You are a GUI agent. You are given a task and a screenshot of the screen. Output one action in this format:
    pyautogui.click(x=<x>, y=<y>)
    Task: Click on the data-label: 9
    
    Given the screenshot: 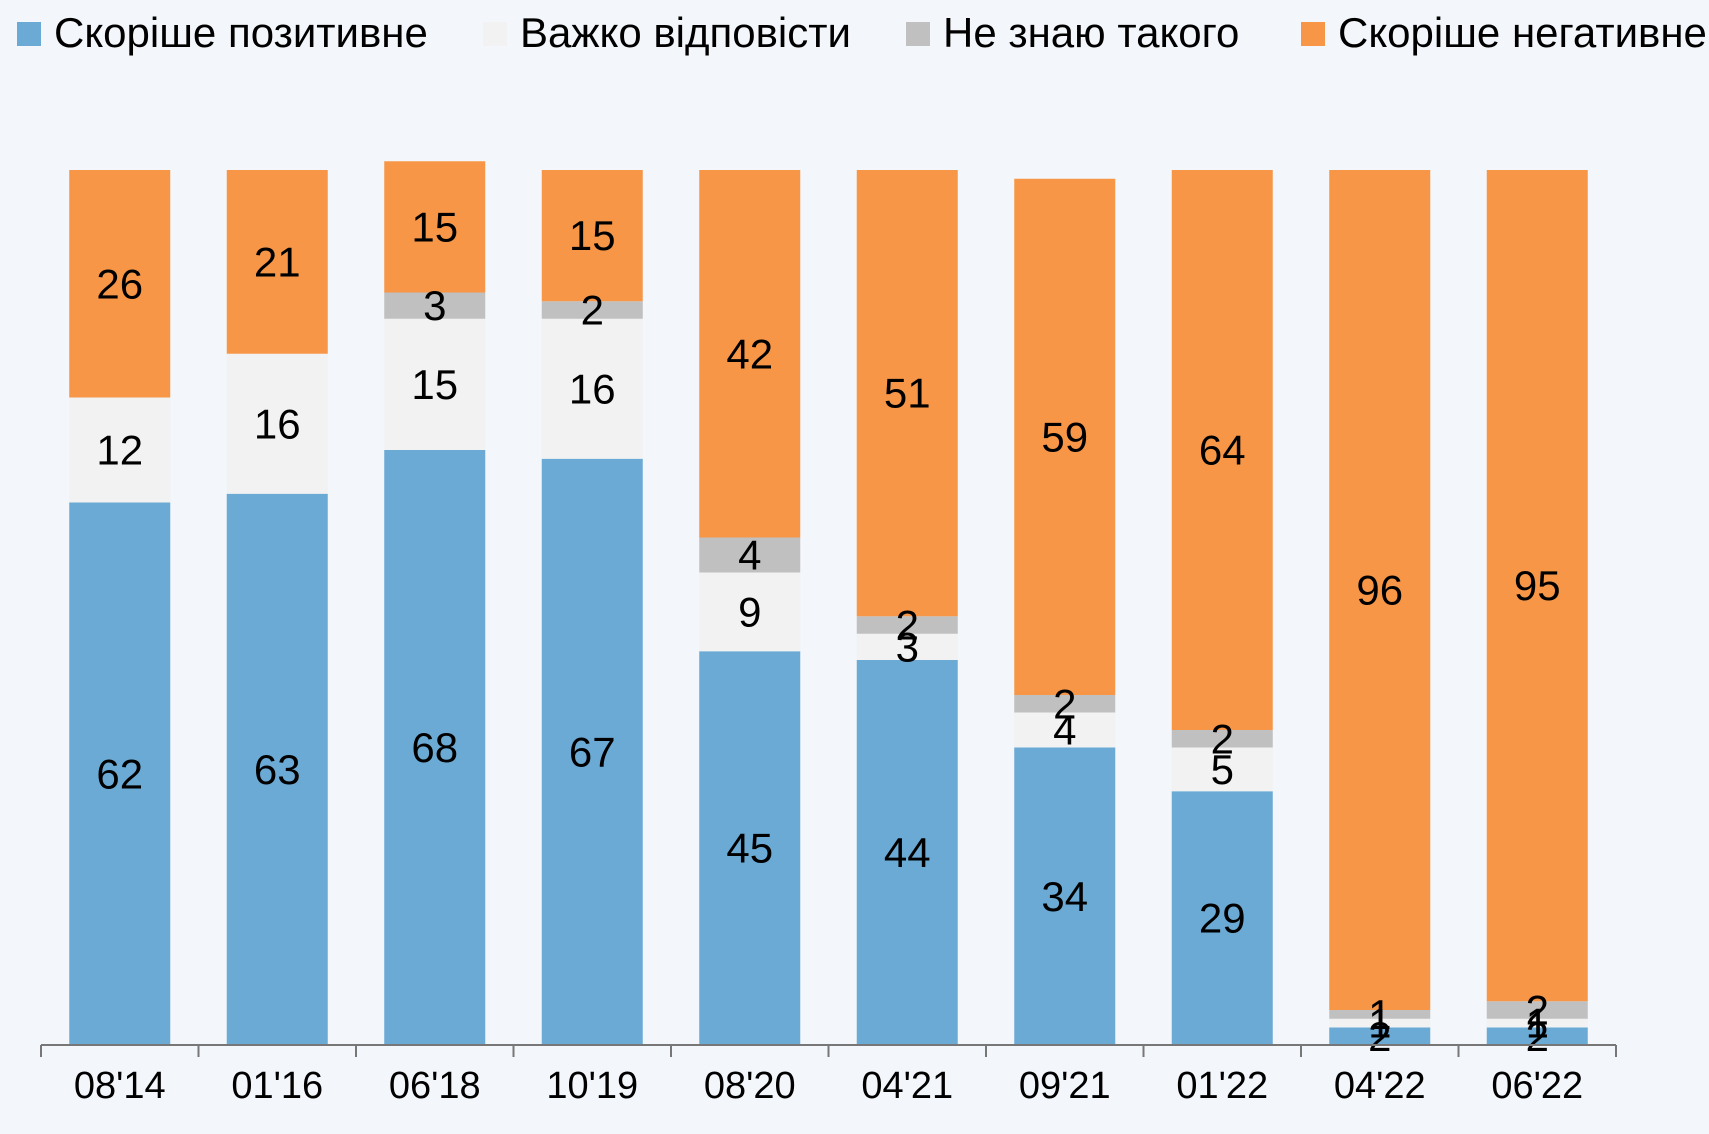 What is the action you would take?
    pyautogui.click(x=749, y=611)
    